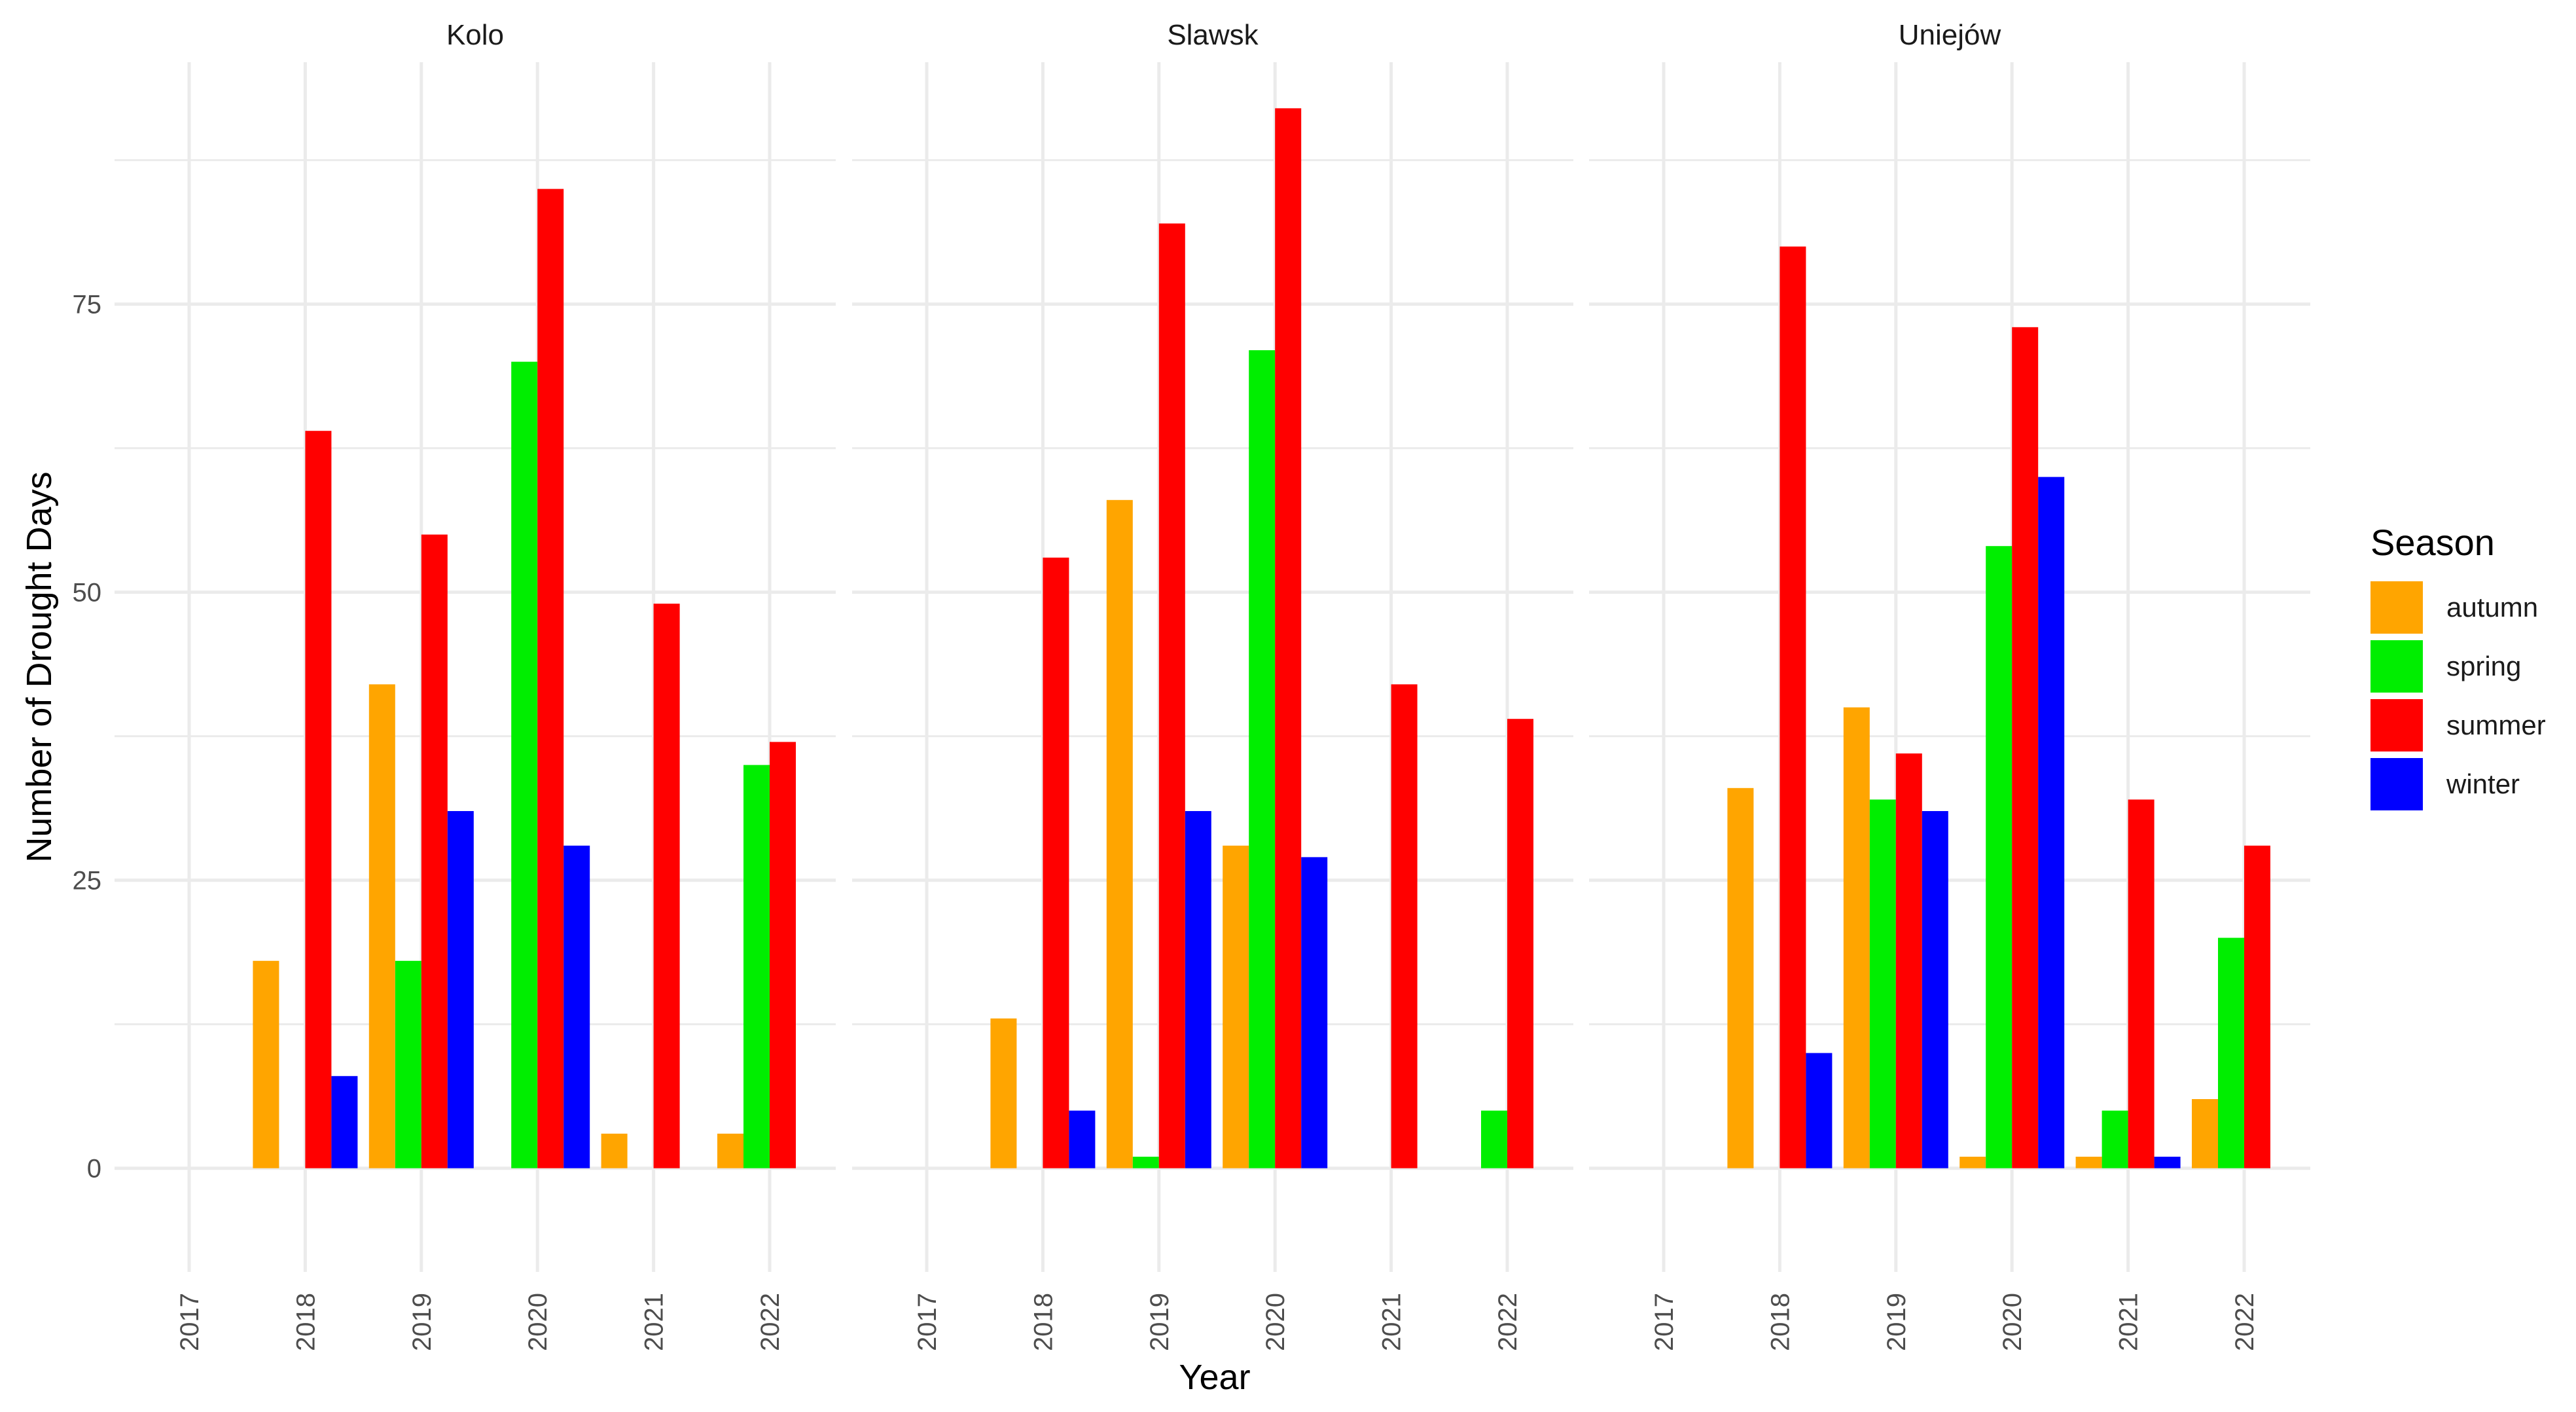 This screenshot has height=1412, width=2576. Describe the element at coordinates (2432, 542) in the screenshot. I see `legend-title: Season` at that location.